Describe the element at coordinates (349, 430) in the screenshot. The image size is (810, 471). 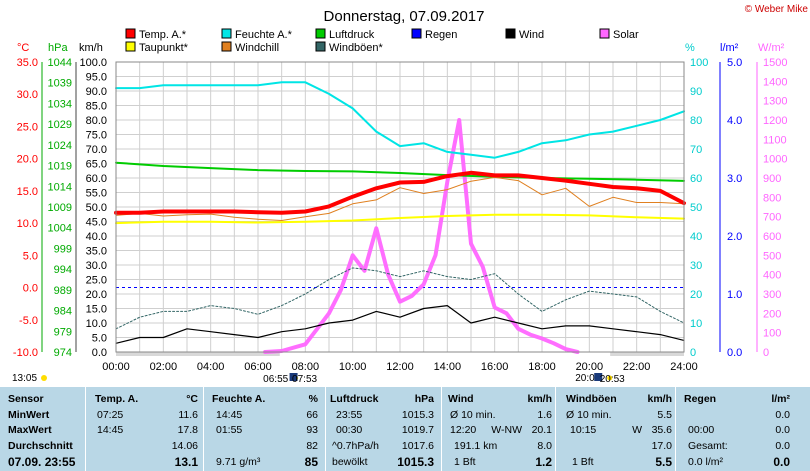
I see `max-pressure-time: 00:30` at that location.